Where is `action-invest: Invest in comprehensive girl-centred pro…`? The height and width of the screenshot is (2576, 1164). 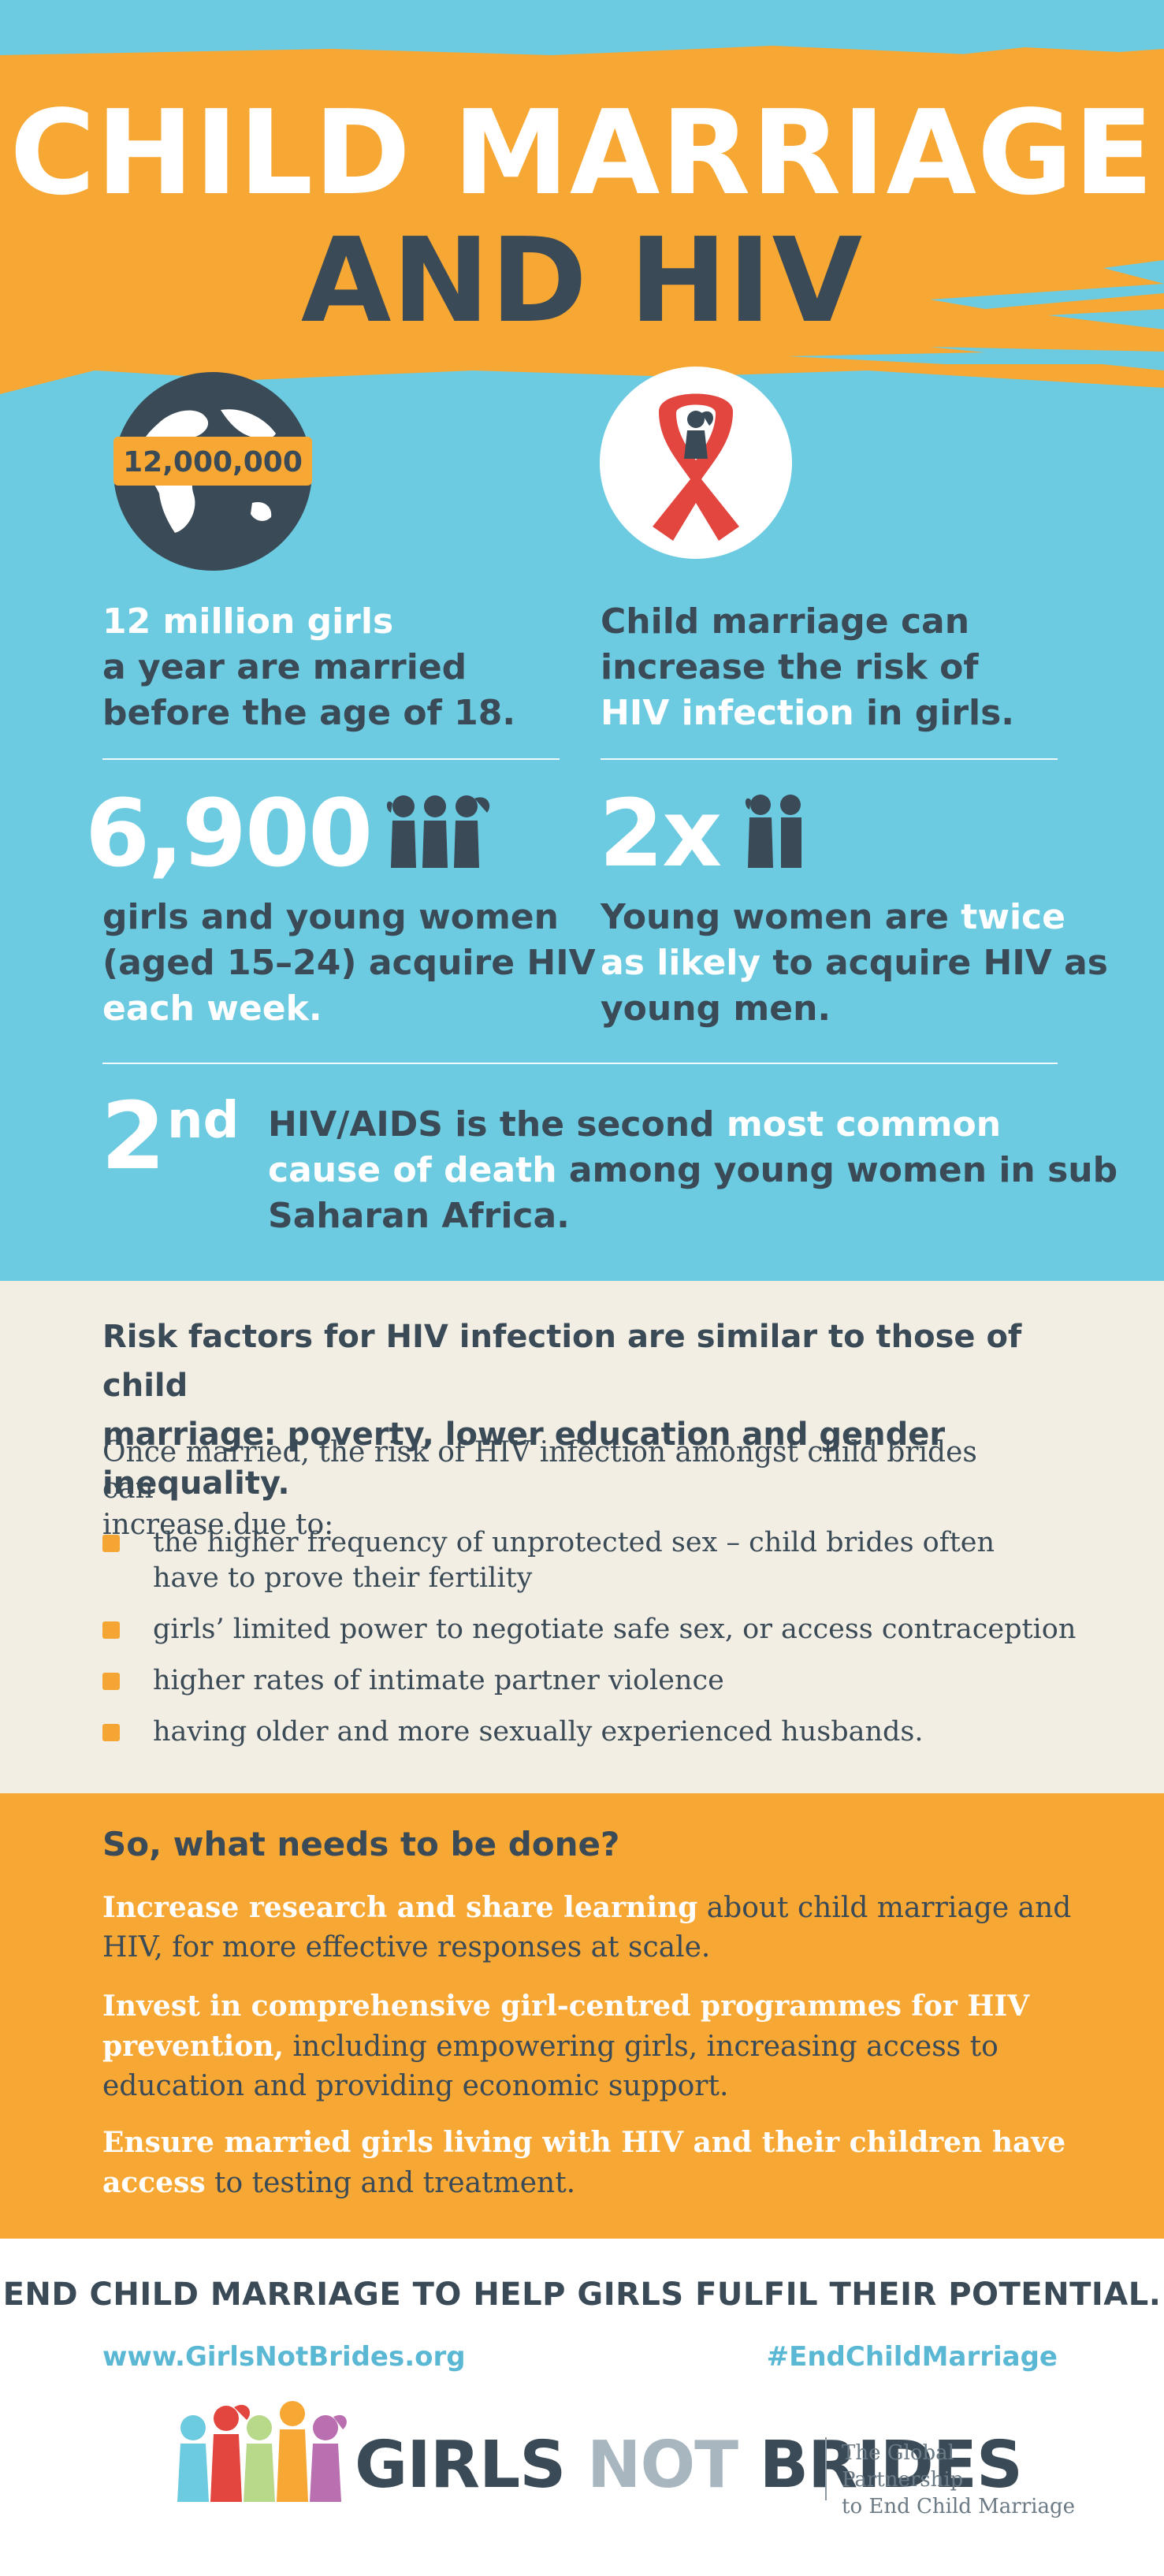
action-invest: Invest in comprehensive girl-centred pro… is located at coordinates (587, 2046).